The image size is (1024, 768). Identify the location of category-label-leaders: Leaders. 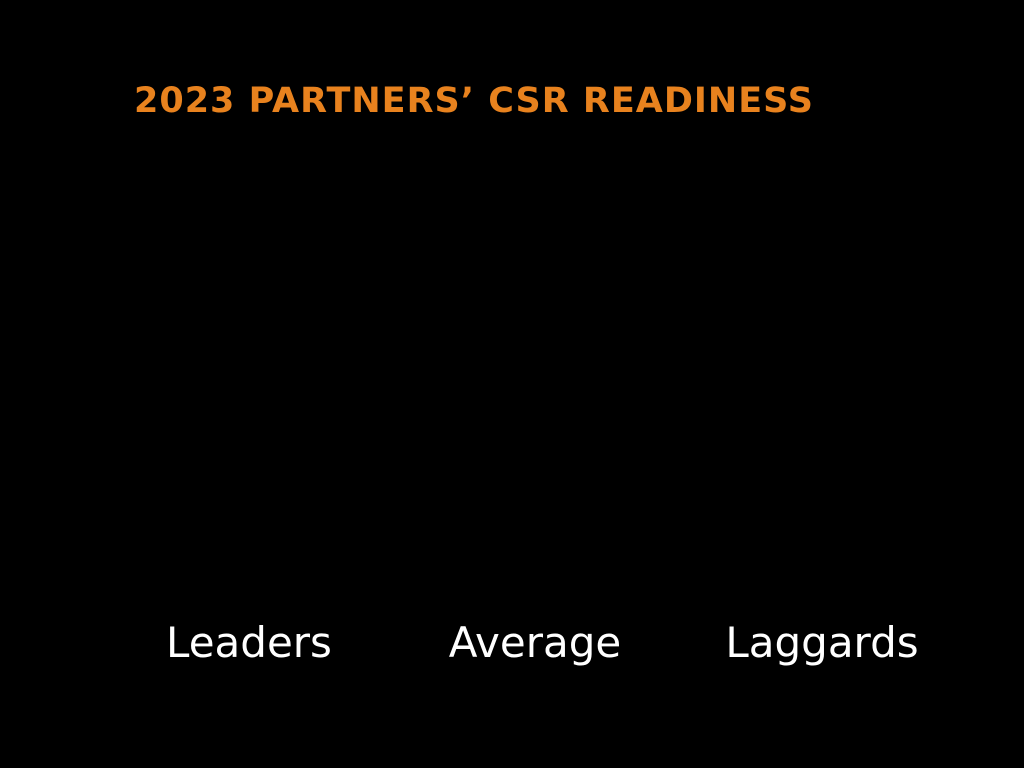
(249, 642).